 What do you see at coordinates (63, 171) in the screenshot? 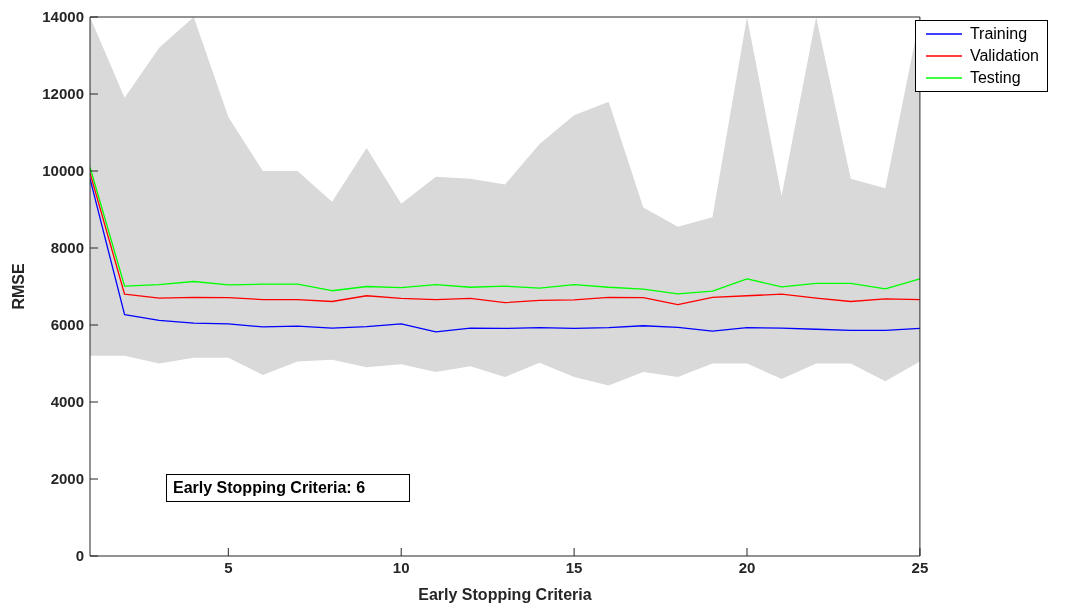
I see `y-tick-label: 10000` at bounding box center [63, 171].